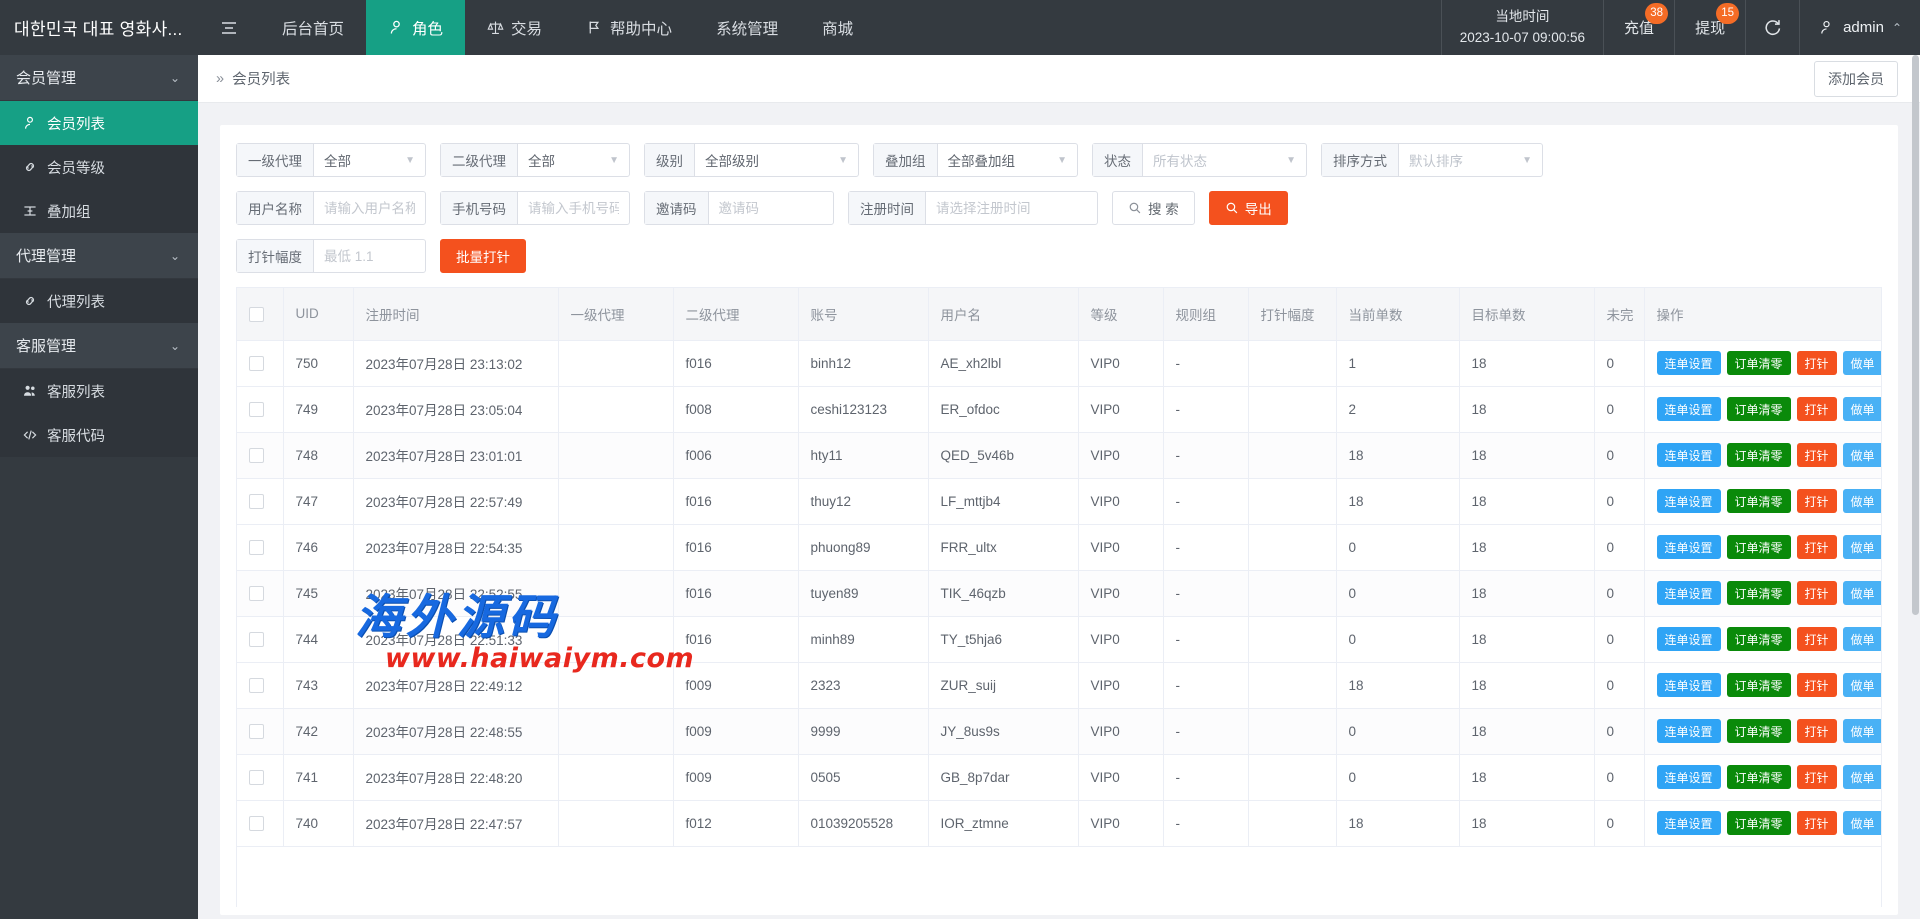 The image size is (1920, 919). What do you see at coordinates (573, 208) in the screenshot?
I see `filter-phone-input` at bounding box center [573, 208].